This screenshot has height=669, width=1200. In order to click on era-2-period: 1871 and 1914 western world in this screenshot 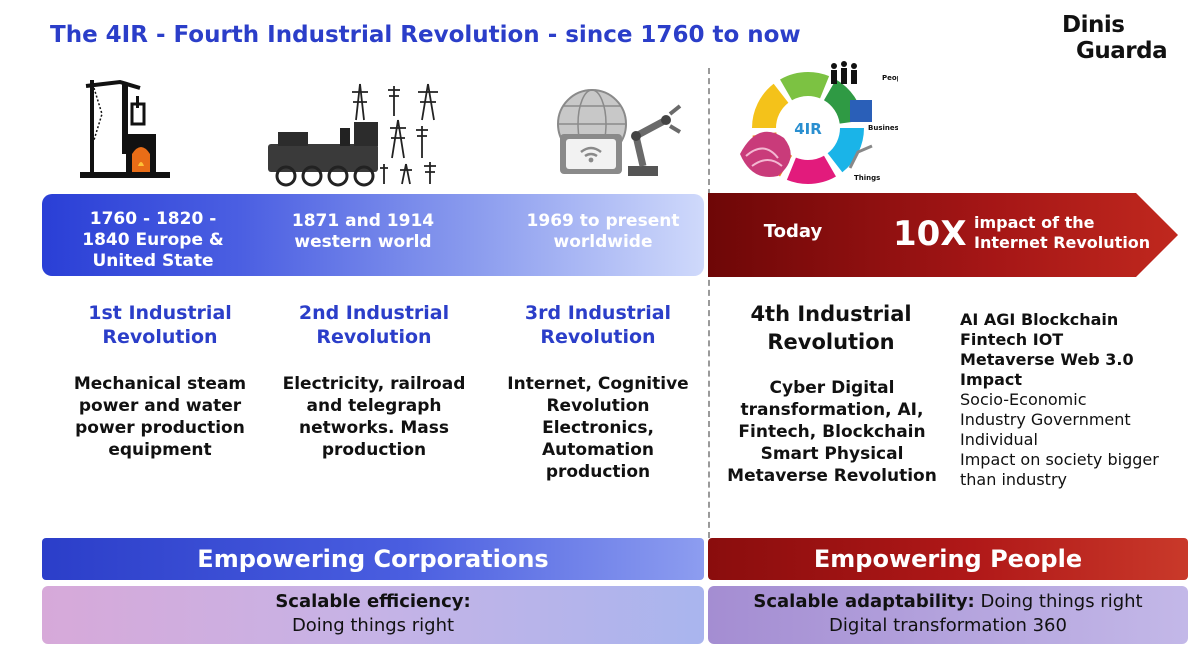, I will do `click(363, 231)`.